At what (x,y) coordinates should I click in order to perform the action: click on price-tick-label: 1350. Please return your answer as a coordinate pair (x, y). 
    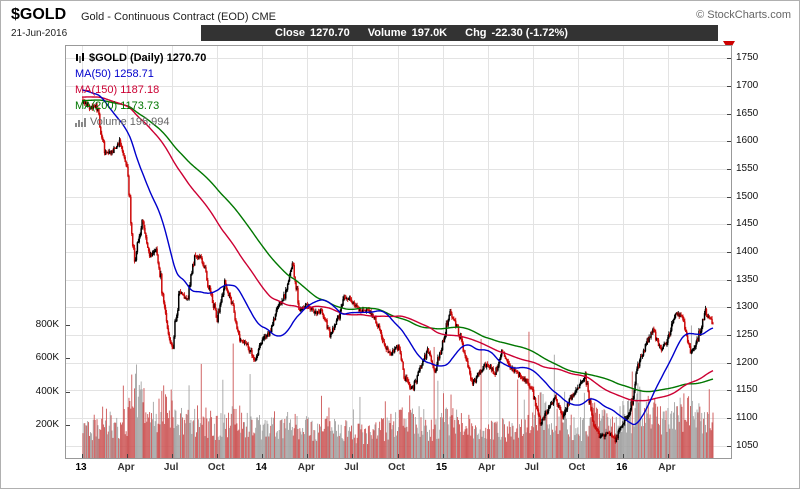
    Looking at the image, I should click on (747, 279).